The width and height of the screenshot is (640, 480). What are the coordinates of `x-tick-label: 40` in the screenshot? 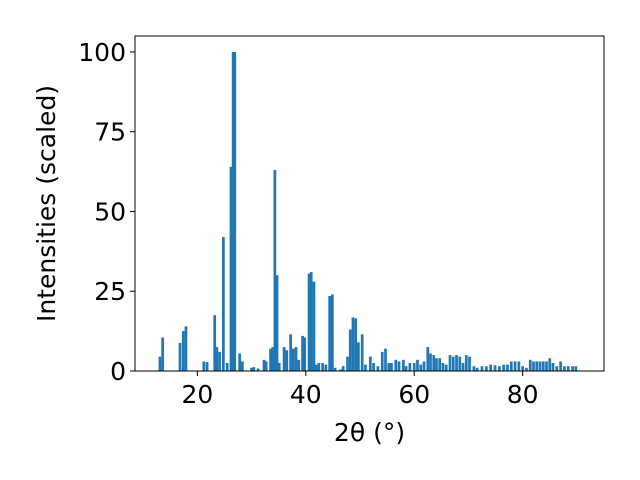 It's located at (306, 394).